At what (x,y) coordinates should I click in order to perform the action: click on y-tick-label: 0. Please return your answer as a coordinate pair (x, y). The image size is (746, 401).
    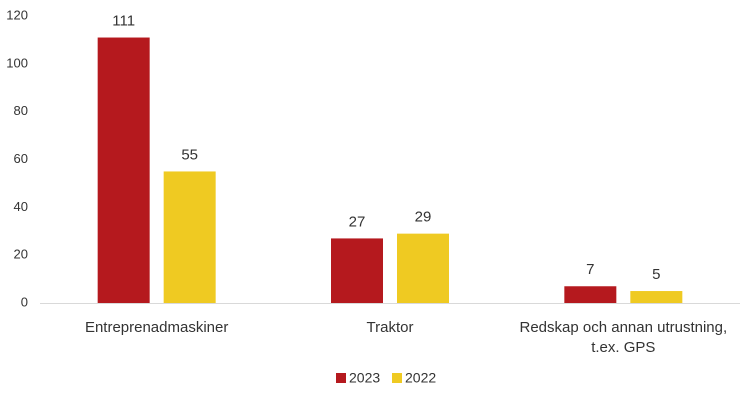
    Looking at the image, I should click on (24, 301).